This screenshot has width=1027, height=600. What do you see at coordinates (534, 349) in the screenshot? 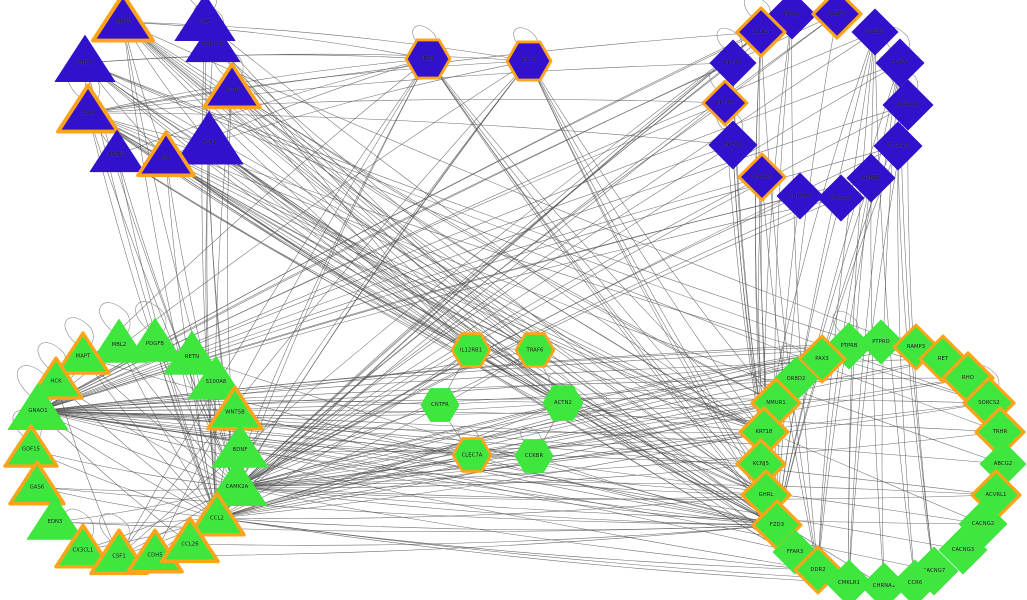
I see `graph-node-traf6: TRAF6` at bounding box center [534, 349].